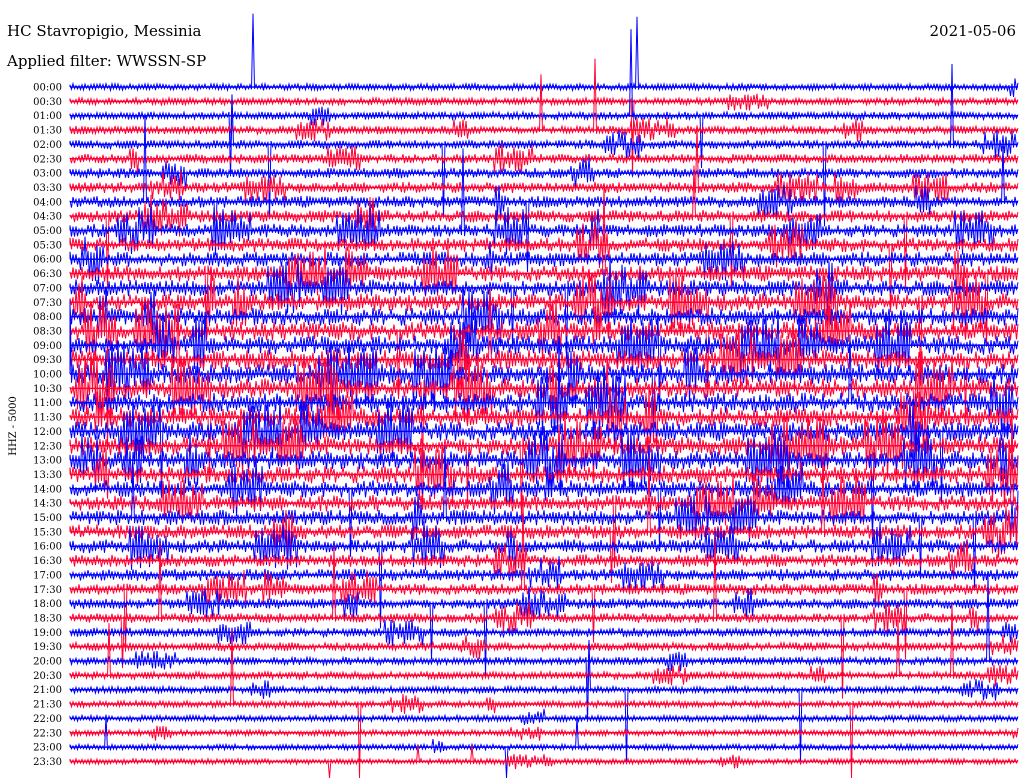 Image resolution: width=1024 pixels, height=780 pixels. I want to click on row-time-label: 15:00, so click(47, 518).